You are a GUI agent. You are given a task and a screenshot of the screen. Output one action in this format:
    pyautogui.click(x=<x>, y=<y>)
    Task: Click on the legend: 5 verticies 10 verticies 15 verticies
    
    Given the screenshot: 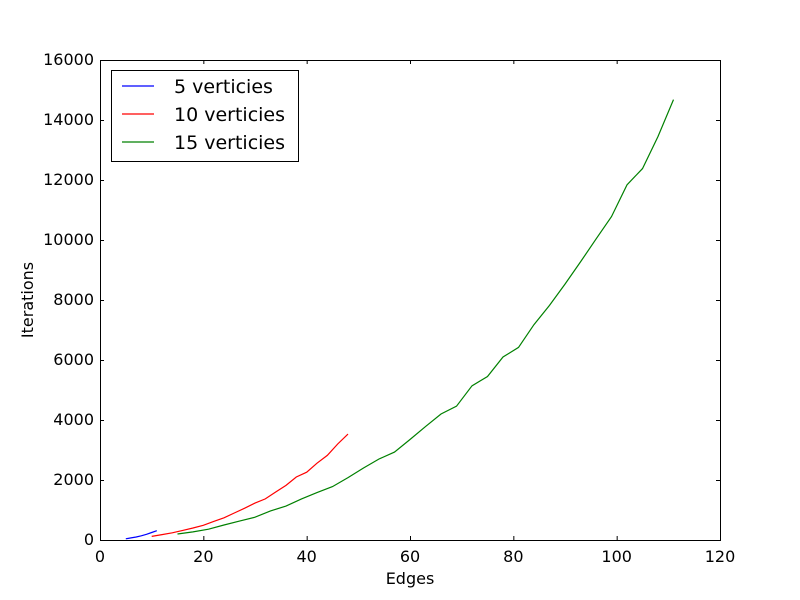 What is the action you would take?
    pyautogui.click(x=205, y=116)
    